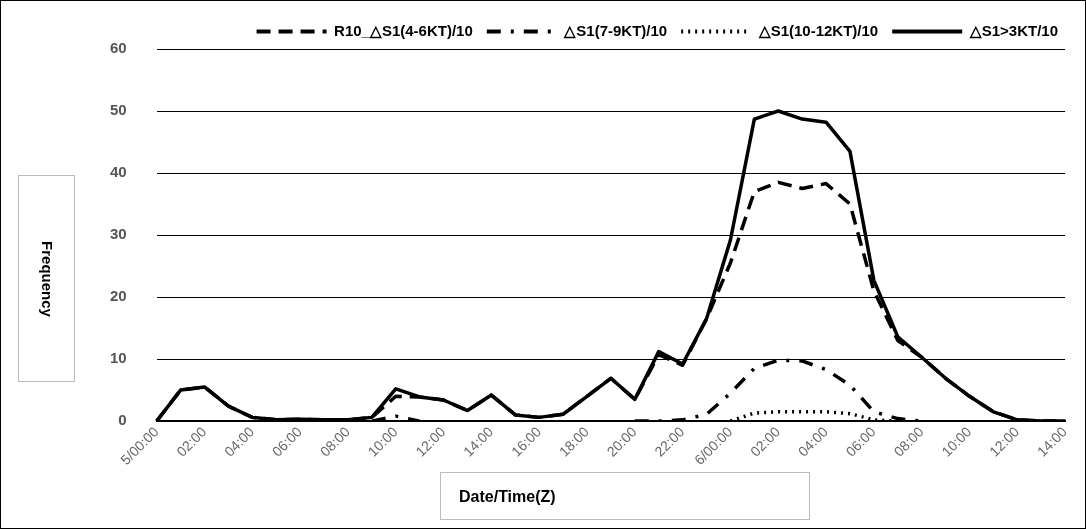  Describe the element at coordinates (118, 48) in the screenshot. I see `y-tick-label: 60` at that location.